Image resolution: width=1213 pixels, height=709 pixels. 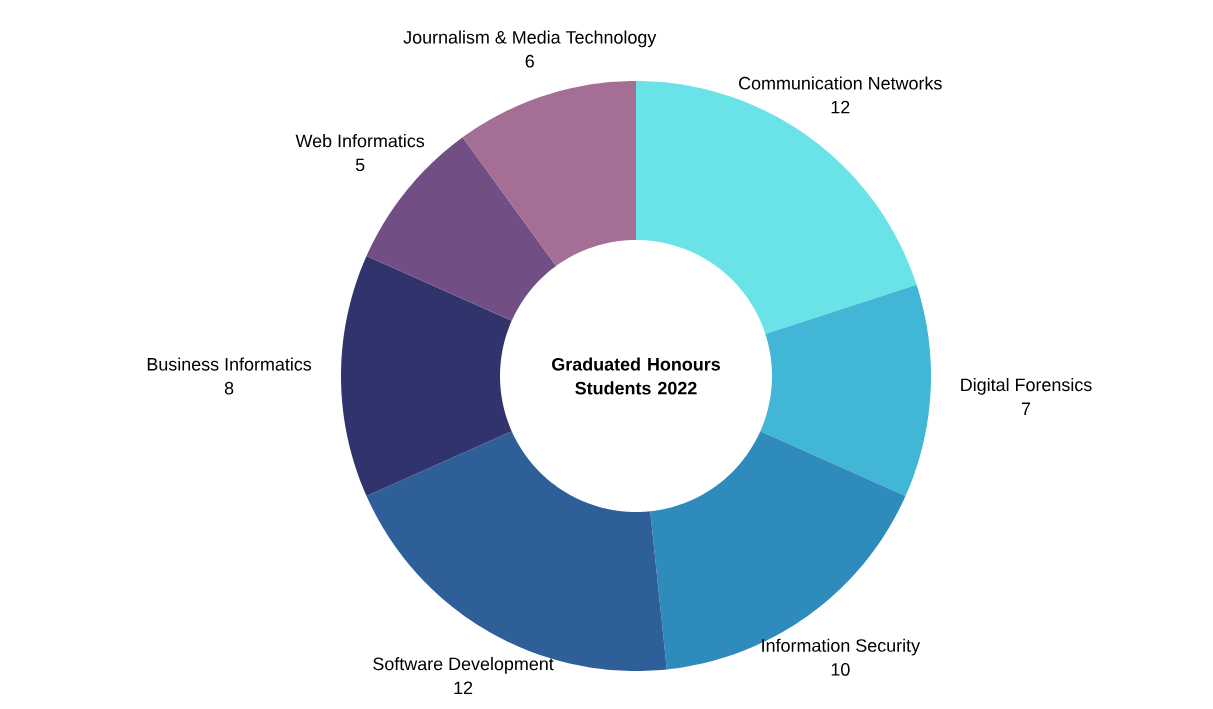 What do you see at coordinates (229, 388) in the screenshot?
I see `data-label: 8` at bounding box center [229, 388].